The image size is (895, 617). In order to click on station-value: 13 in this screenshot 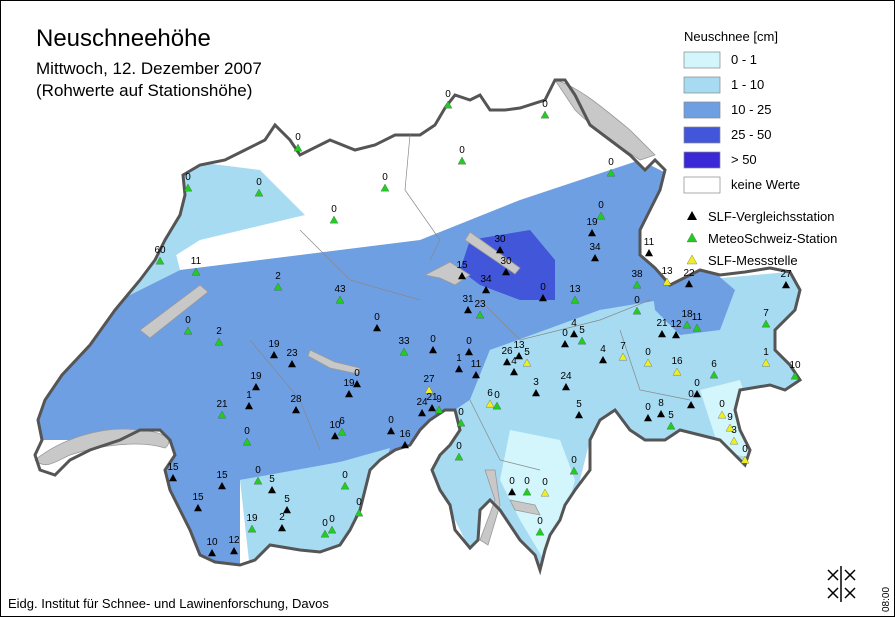, I will do `click(575, 289)`.